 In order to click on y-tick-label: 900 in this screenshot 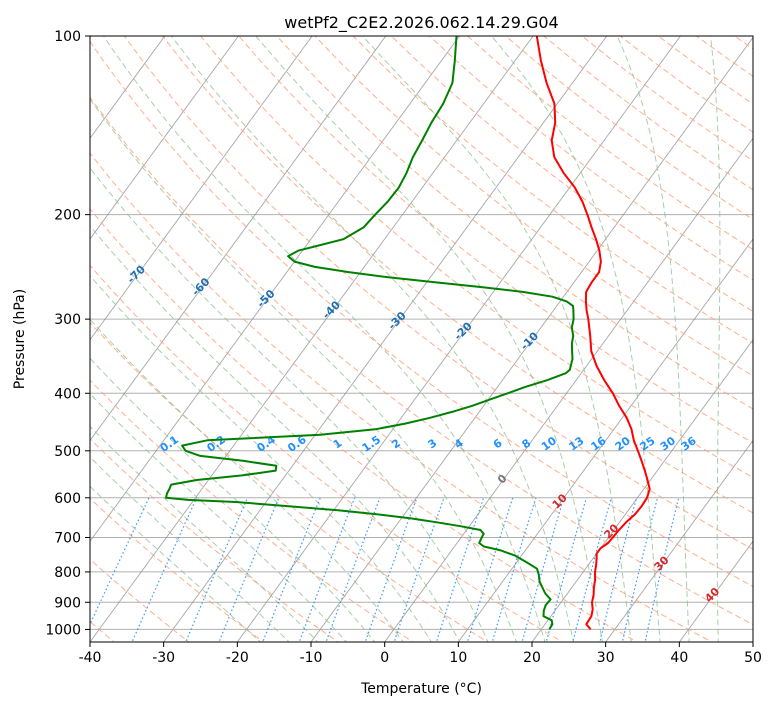, I will do `click(67, 603)`.